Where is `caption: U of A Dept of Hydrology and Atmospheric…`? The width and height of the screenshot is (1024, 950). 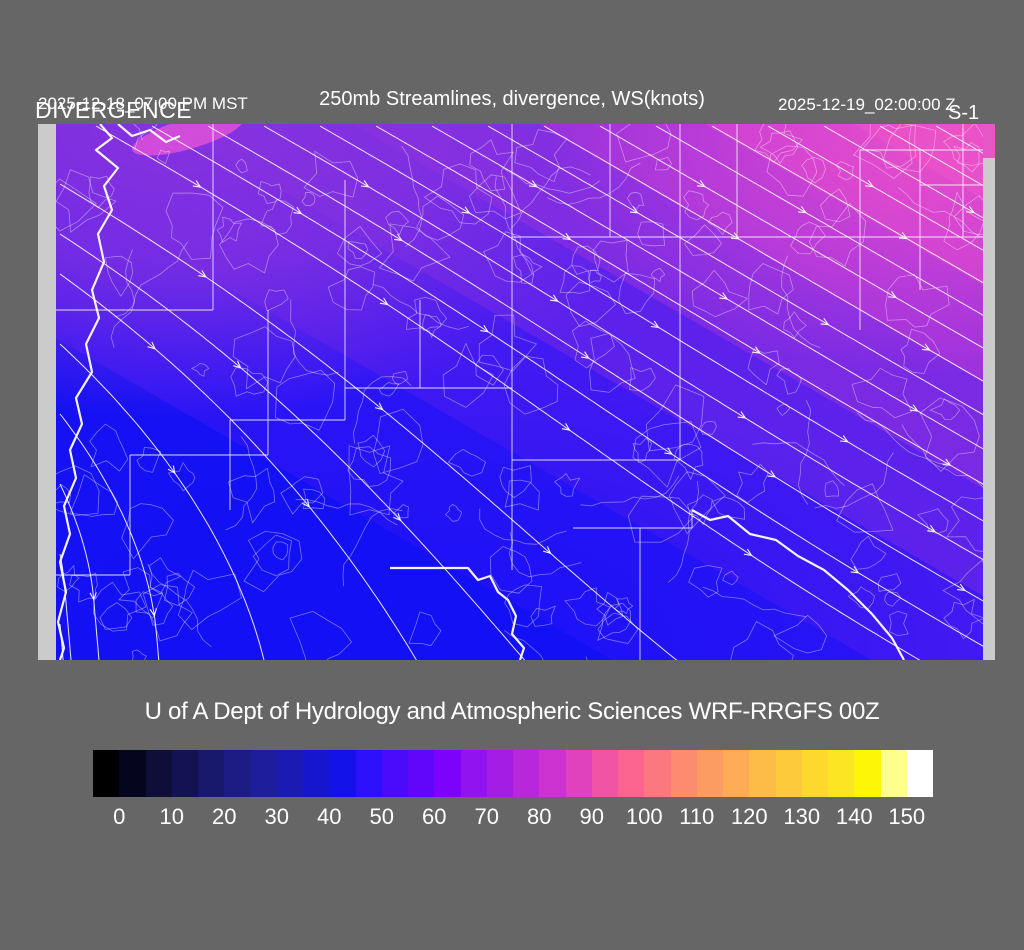 caption: U of A Dept of Hydrology and Atmospheric… is located at coordinates (512, 711).